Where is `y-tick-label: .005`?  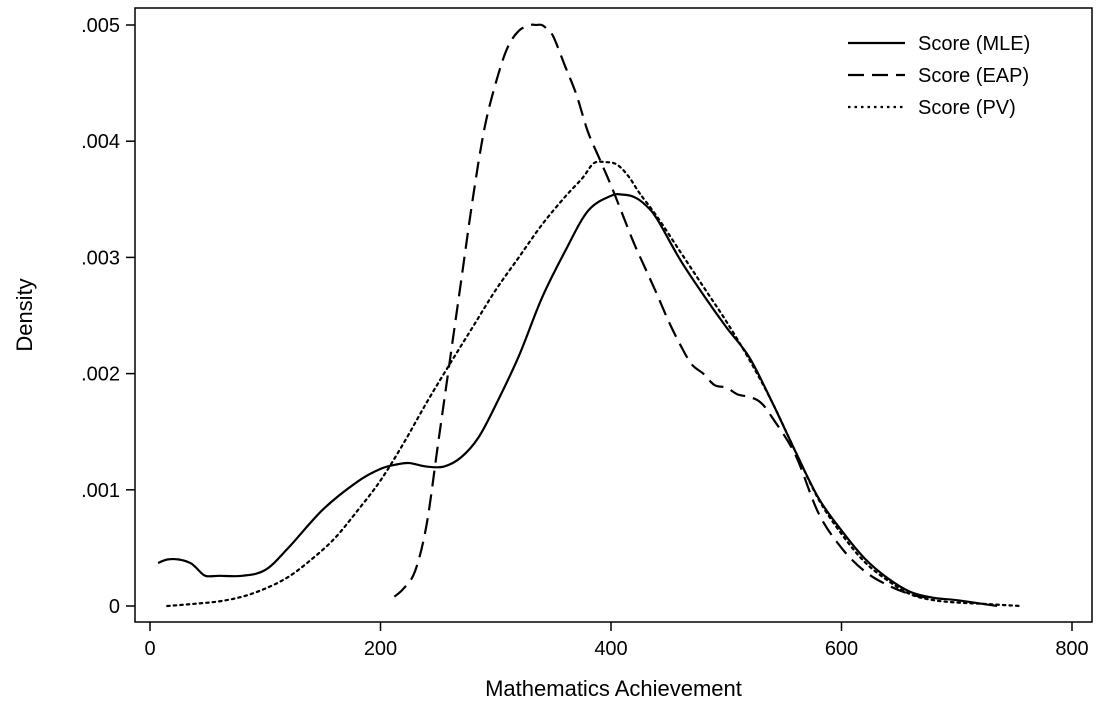
y-tick-label: .005 is located at coordinates (100, 26).